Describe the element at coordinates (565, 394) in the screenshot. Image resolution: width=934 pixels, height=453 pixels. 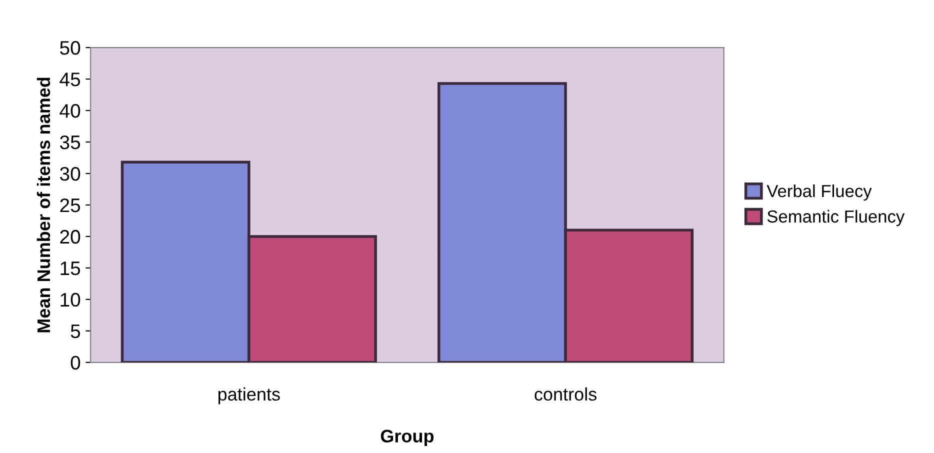
I see `x-tick-label: controls` at that location.